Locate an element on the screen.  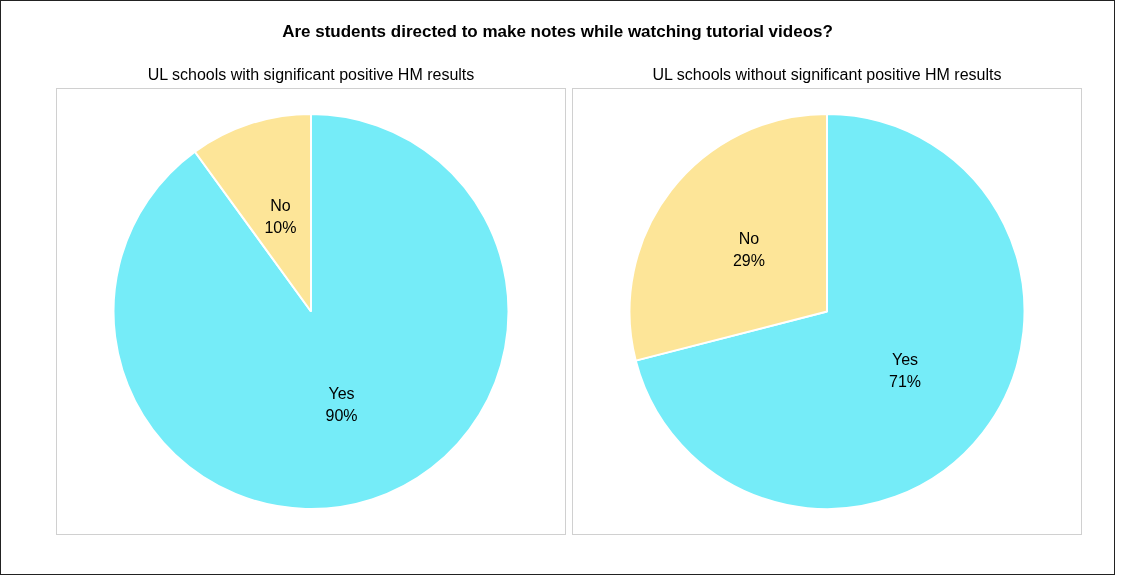
data-label: 71% is located at coordinates (905, 382).